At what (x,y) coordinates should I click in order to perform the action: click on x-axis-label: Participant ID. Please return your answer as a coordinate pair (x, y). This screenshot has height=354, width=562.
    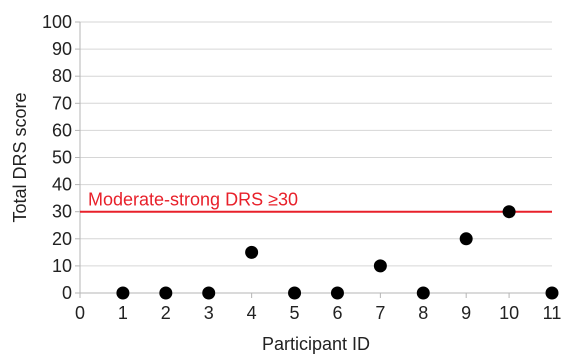
    Looking at the image, I should click on (316, 344).